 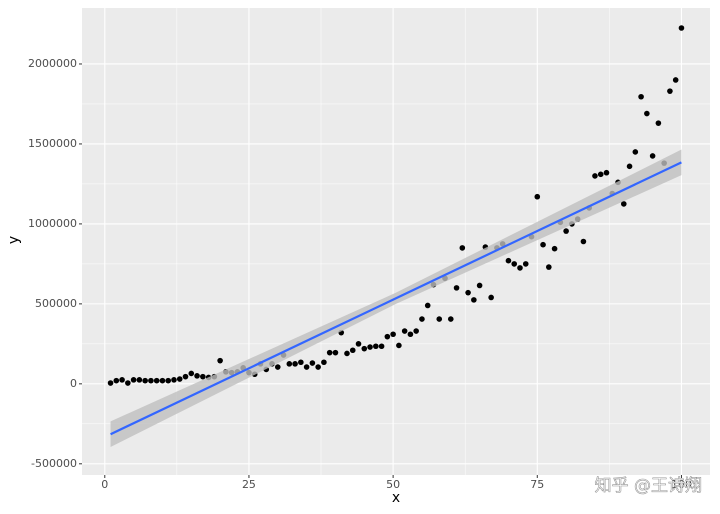 What do you see at coordinates (249, 484) in the screenshot?
I see `x-tick-label: 25` at bounding box center [249, 484].